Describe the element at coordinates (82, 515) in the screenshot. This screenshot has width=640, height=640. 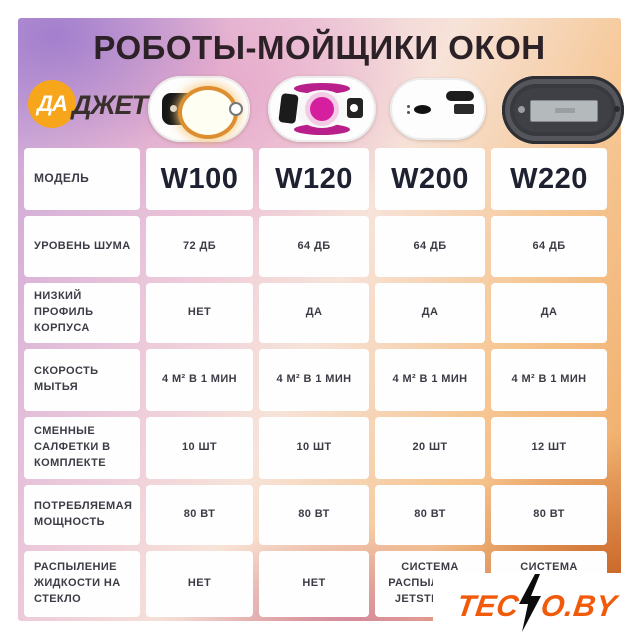
I see `row-label-power: ПОТРЕБЛЯЕМАЯ МОЩНОСТЬ` at that location.